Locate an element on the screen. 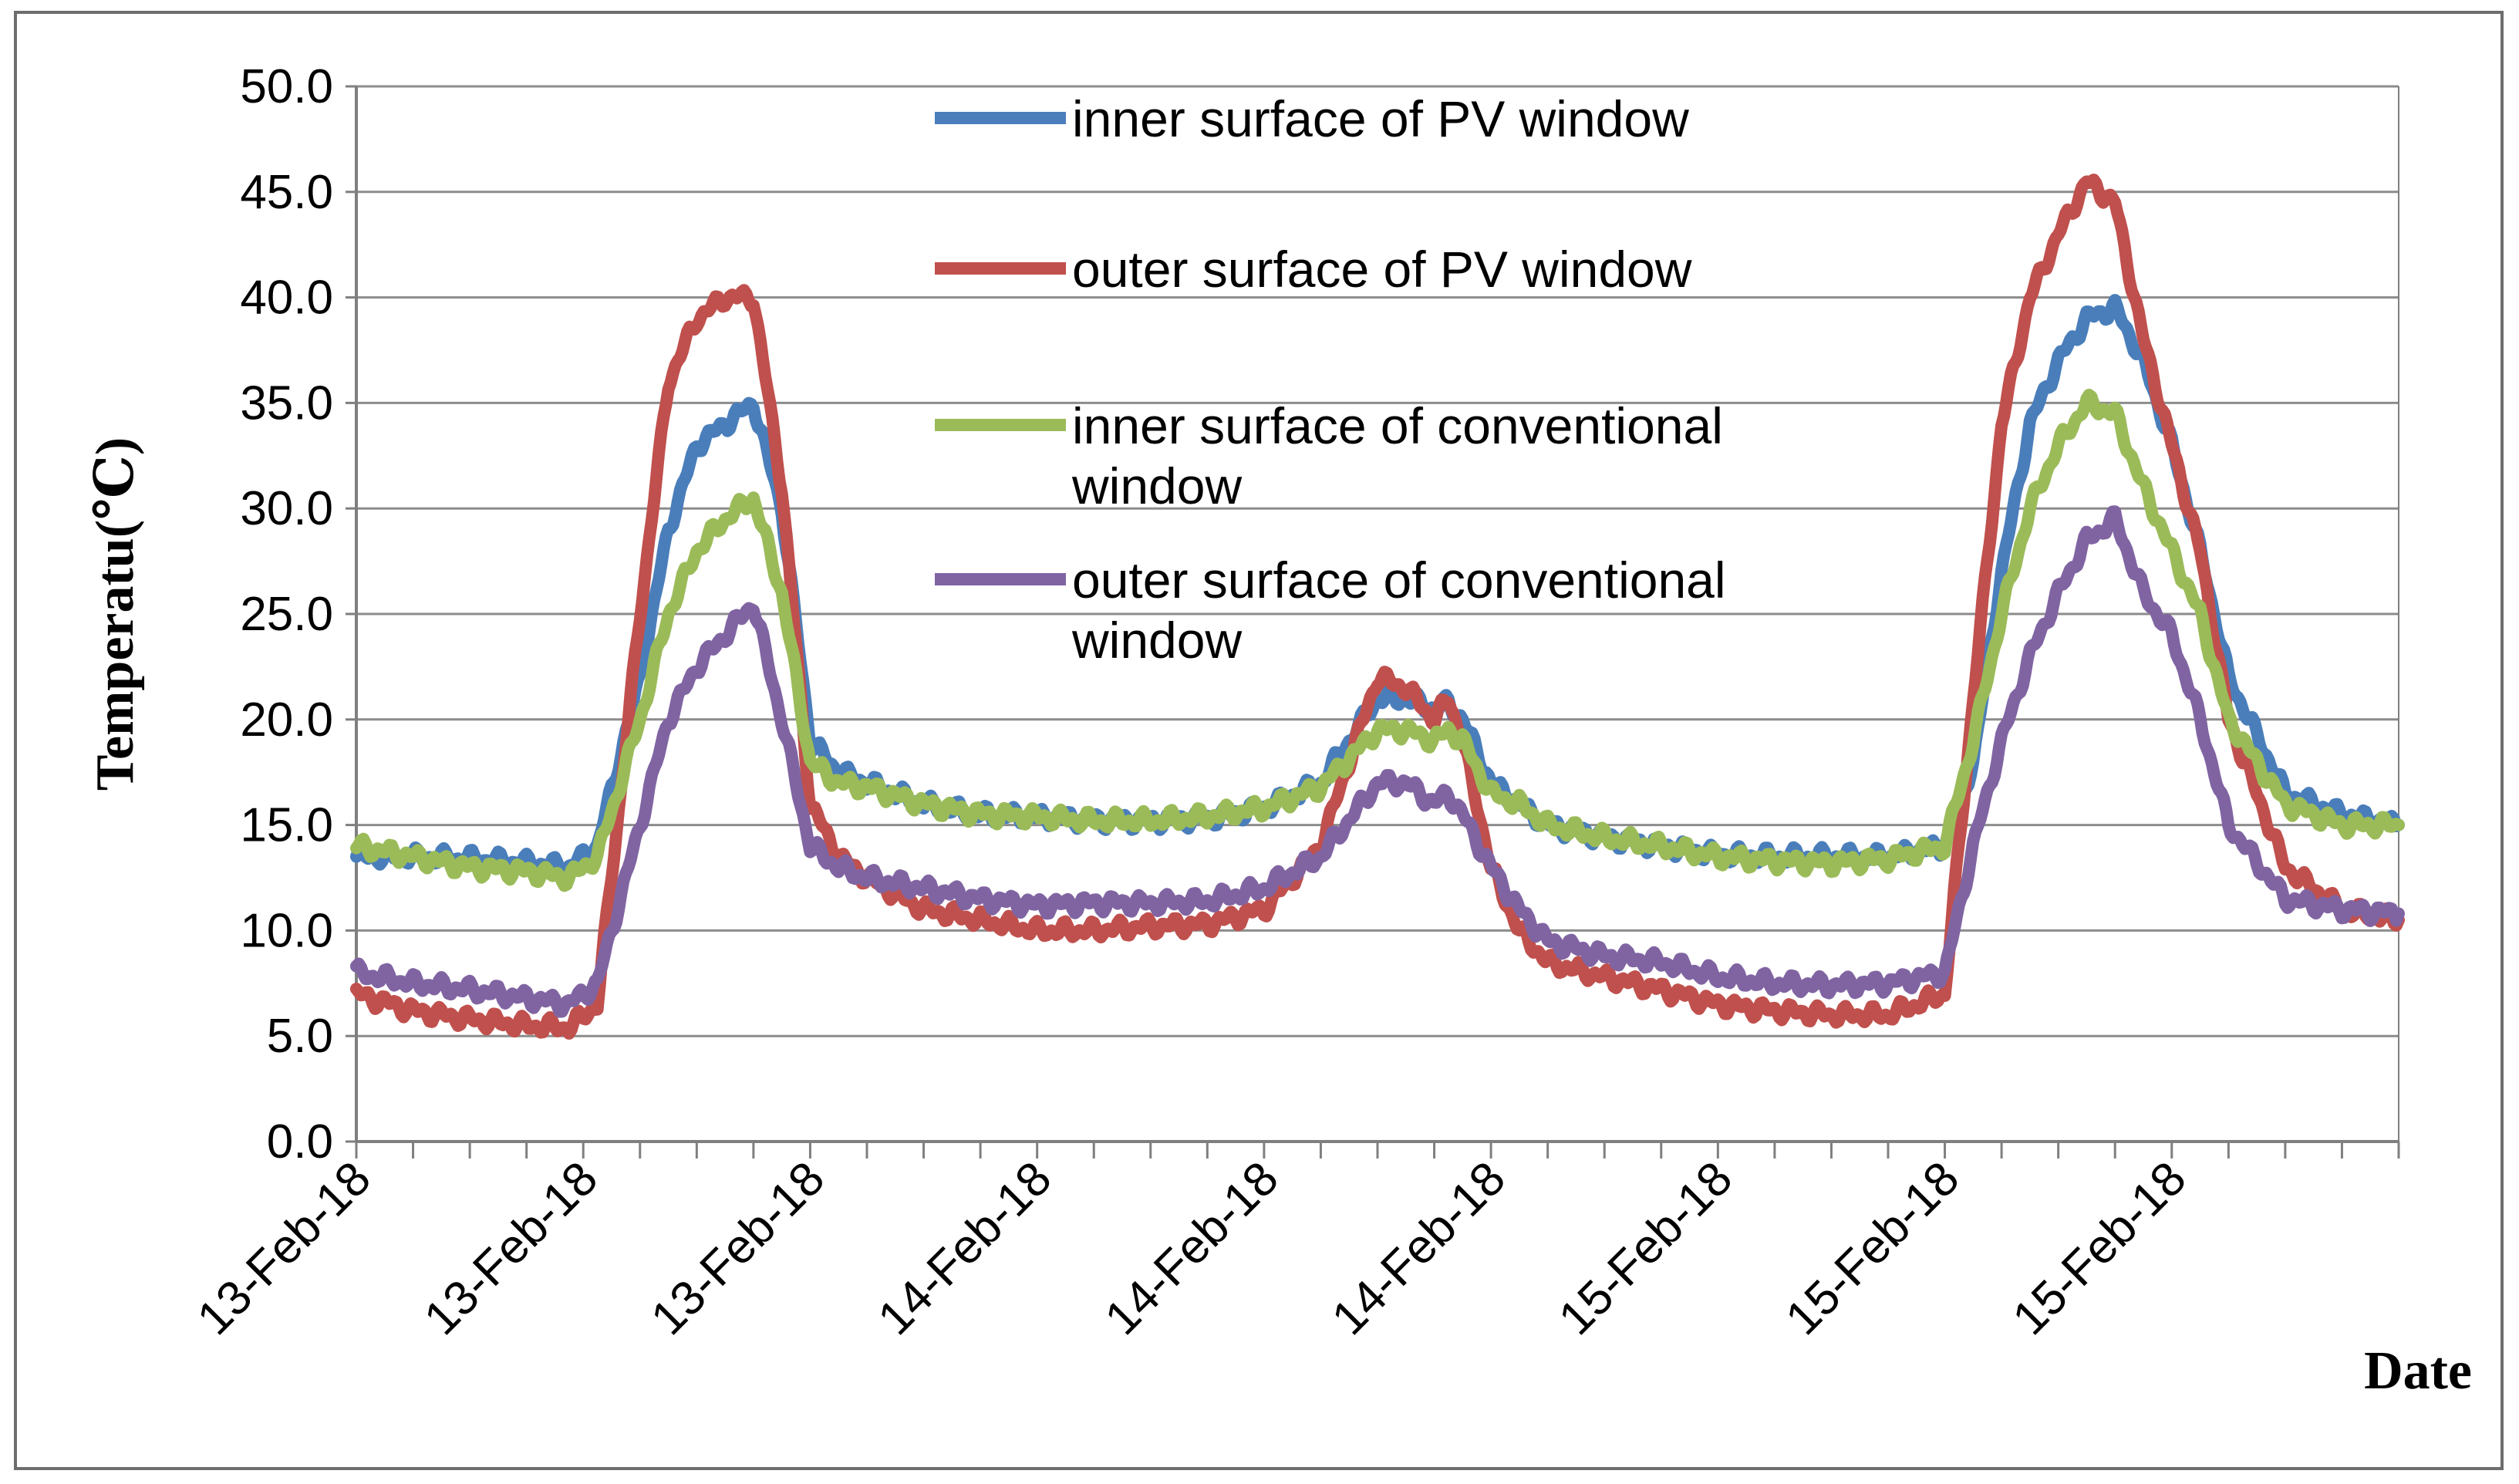 The width and height of the screenshot is (2519, 1484). y-tick-label: 25.0 is located at coordinates (286, 614).